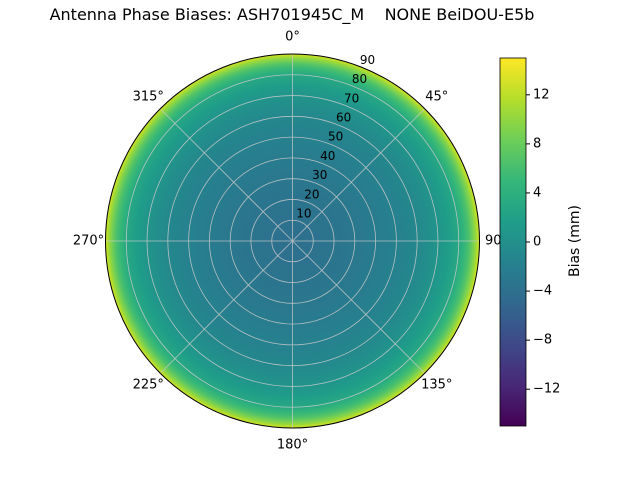 This screenshot has width=640, height=480. I want to click on theta-tick-label: 180°, so click(292, 445).